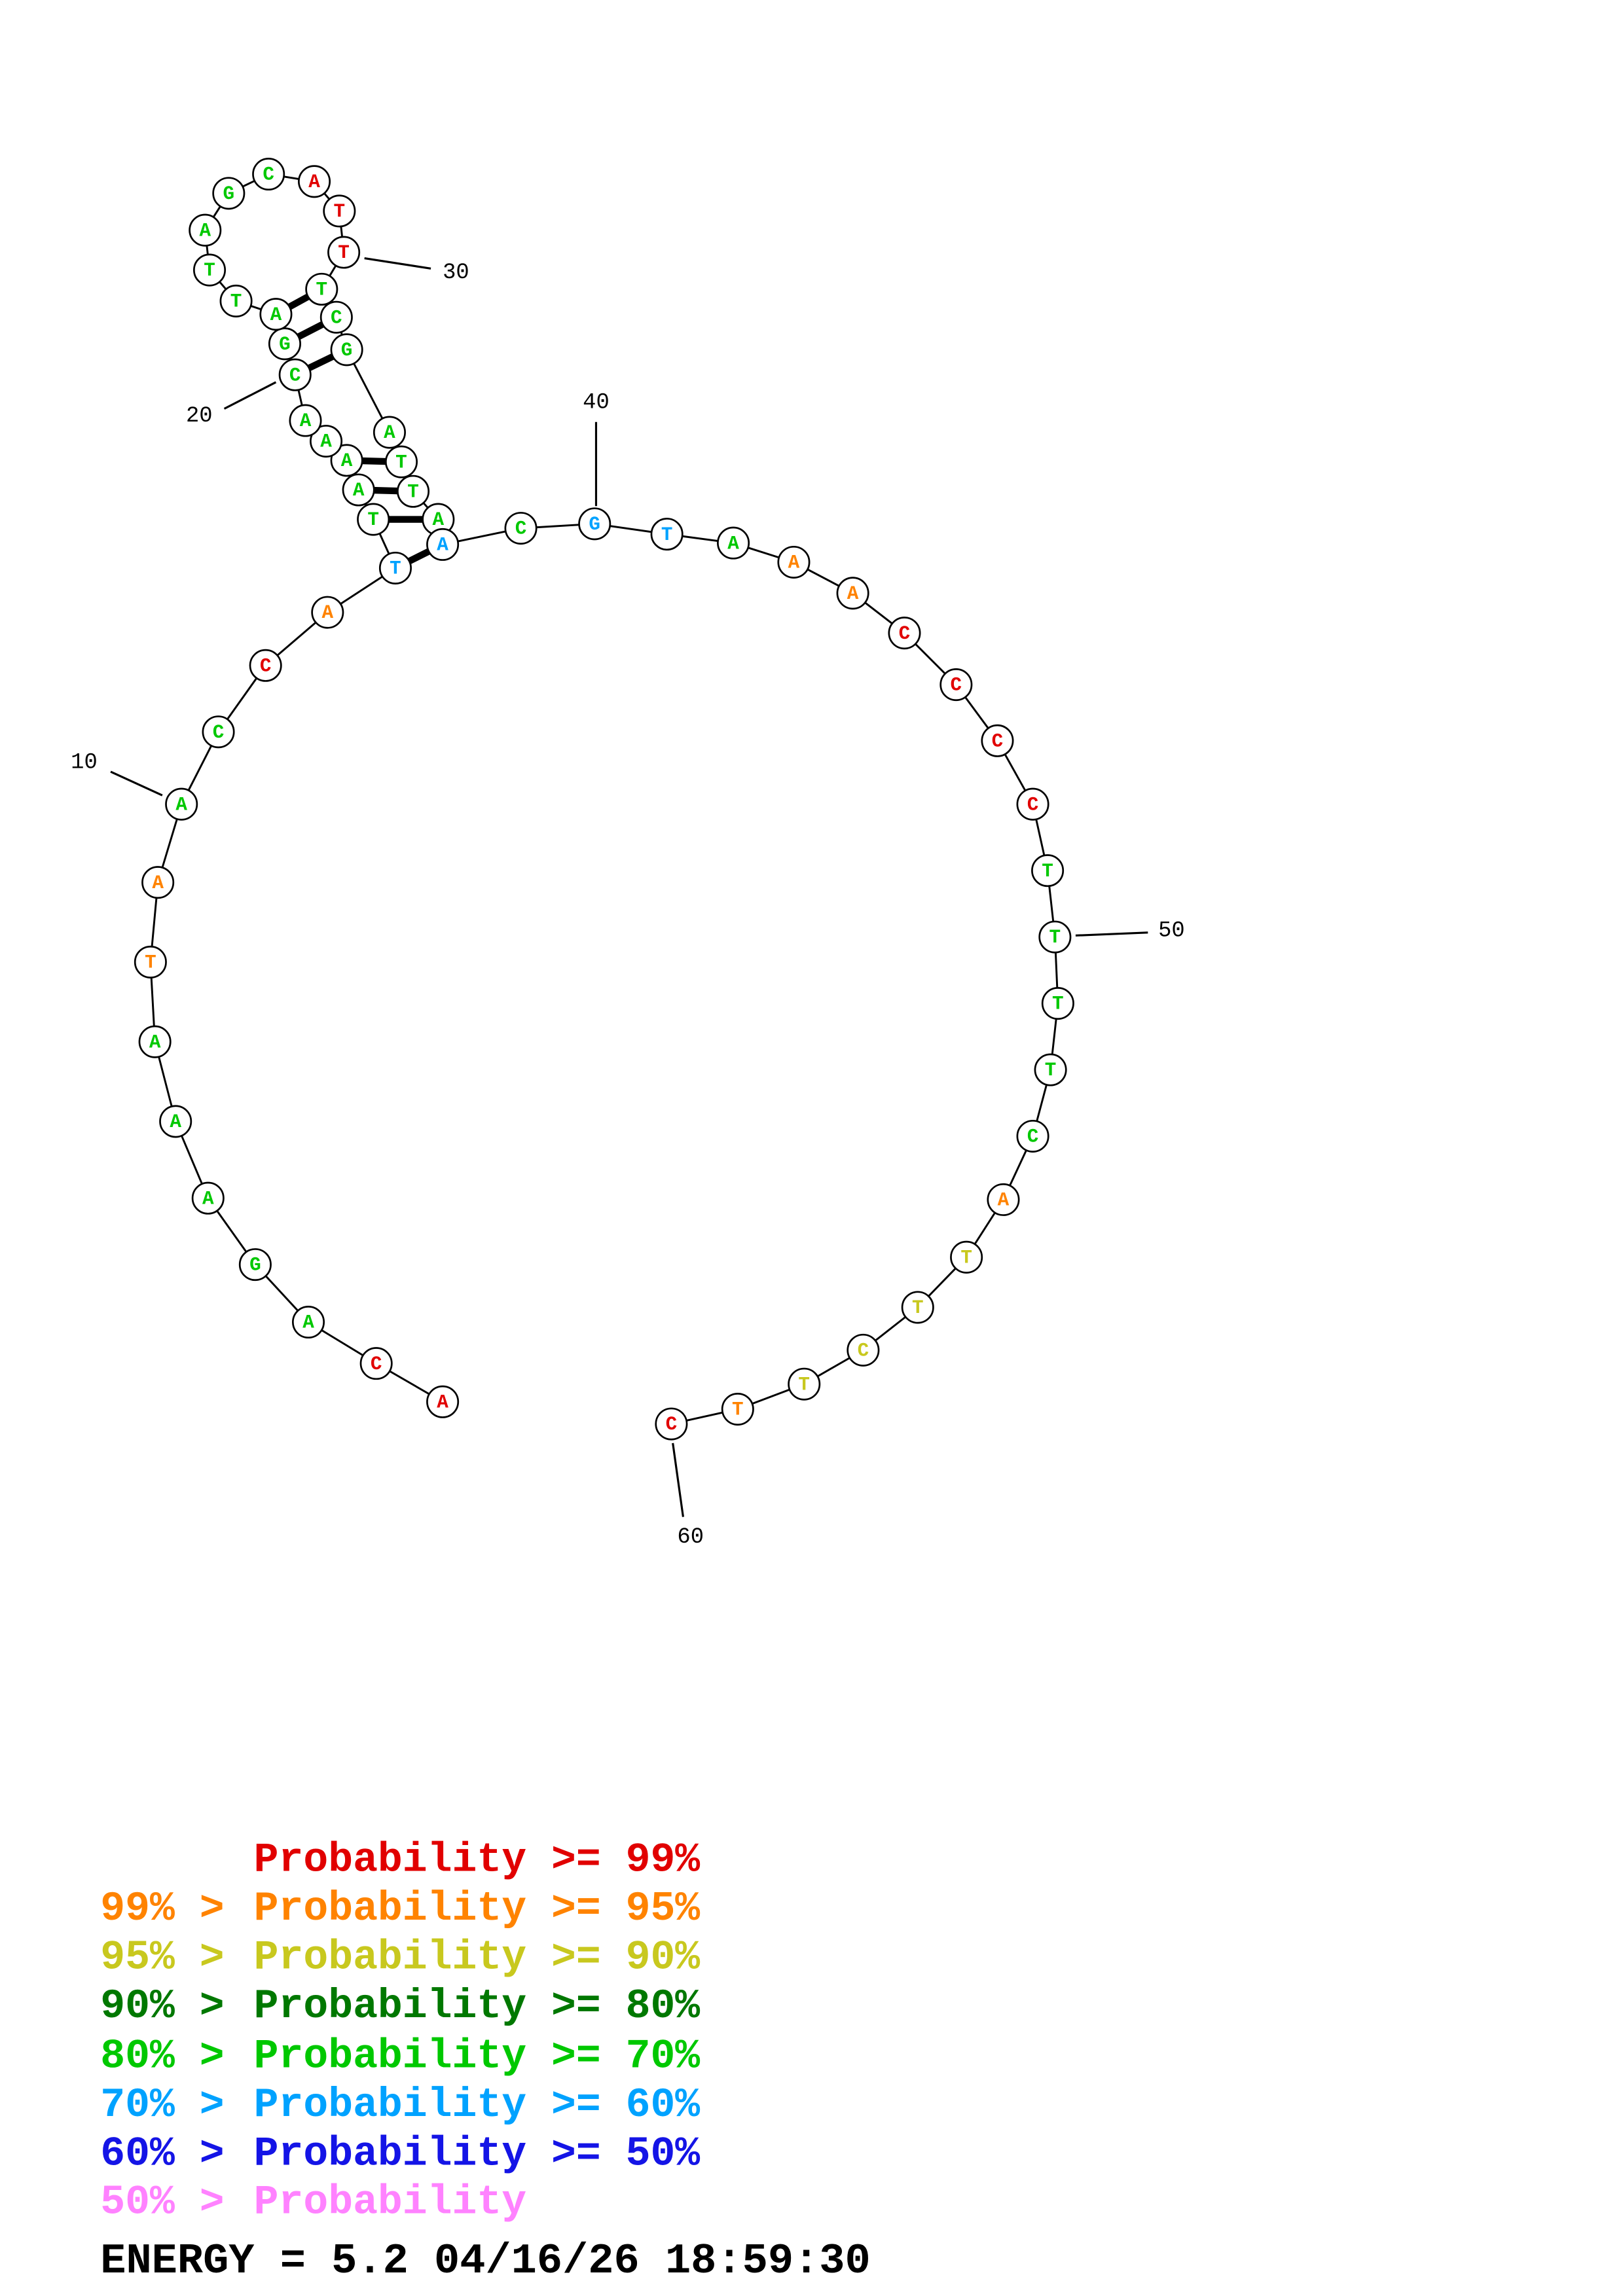 The height and width of the screenshot is (2296, 1623). What do you see at coordinates (1171, 932) in the screenshot?
I see `tick-label-50: 50` at bounding box center [1171, 932].